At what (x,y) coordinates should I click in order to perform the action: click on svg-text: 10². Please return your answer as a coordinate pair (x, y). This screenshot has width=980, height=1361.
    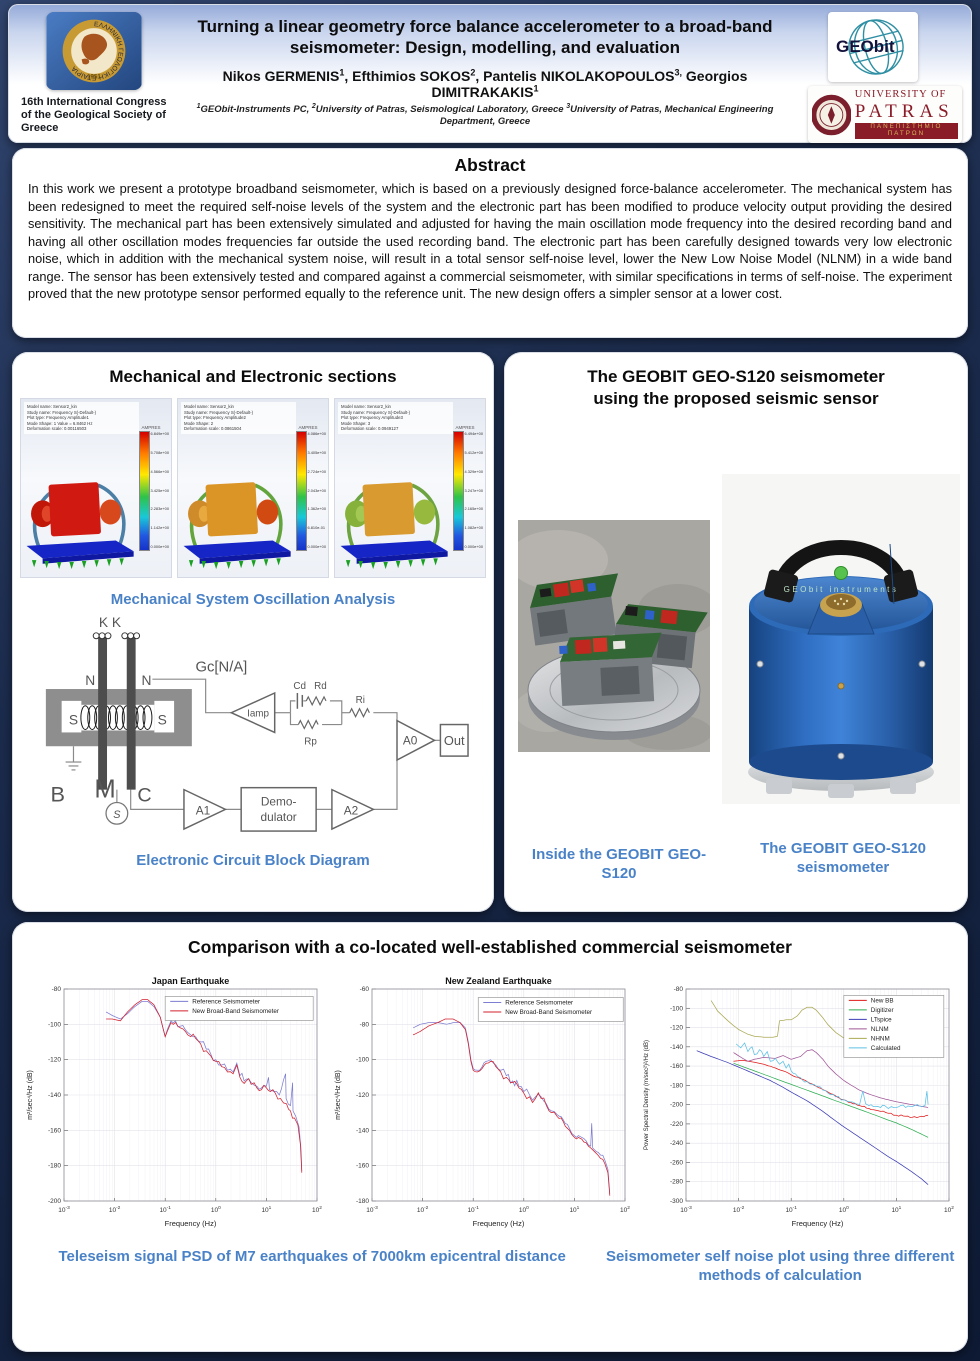
    Looking at the image, I should click on (625, 1209).